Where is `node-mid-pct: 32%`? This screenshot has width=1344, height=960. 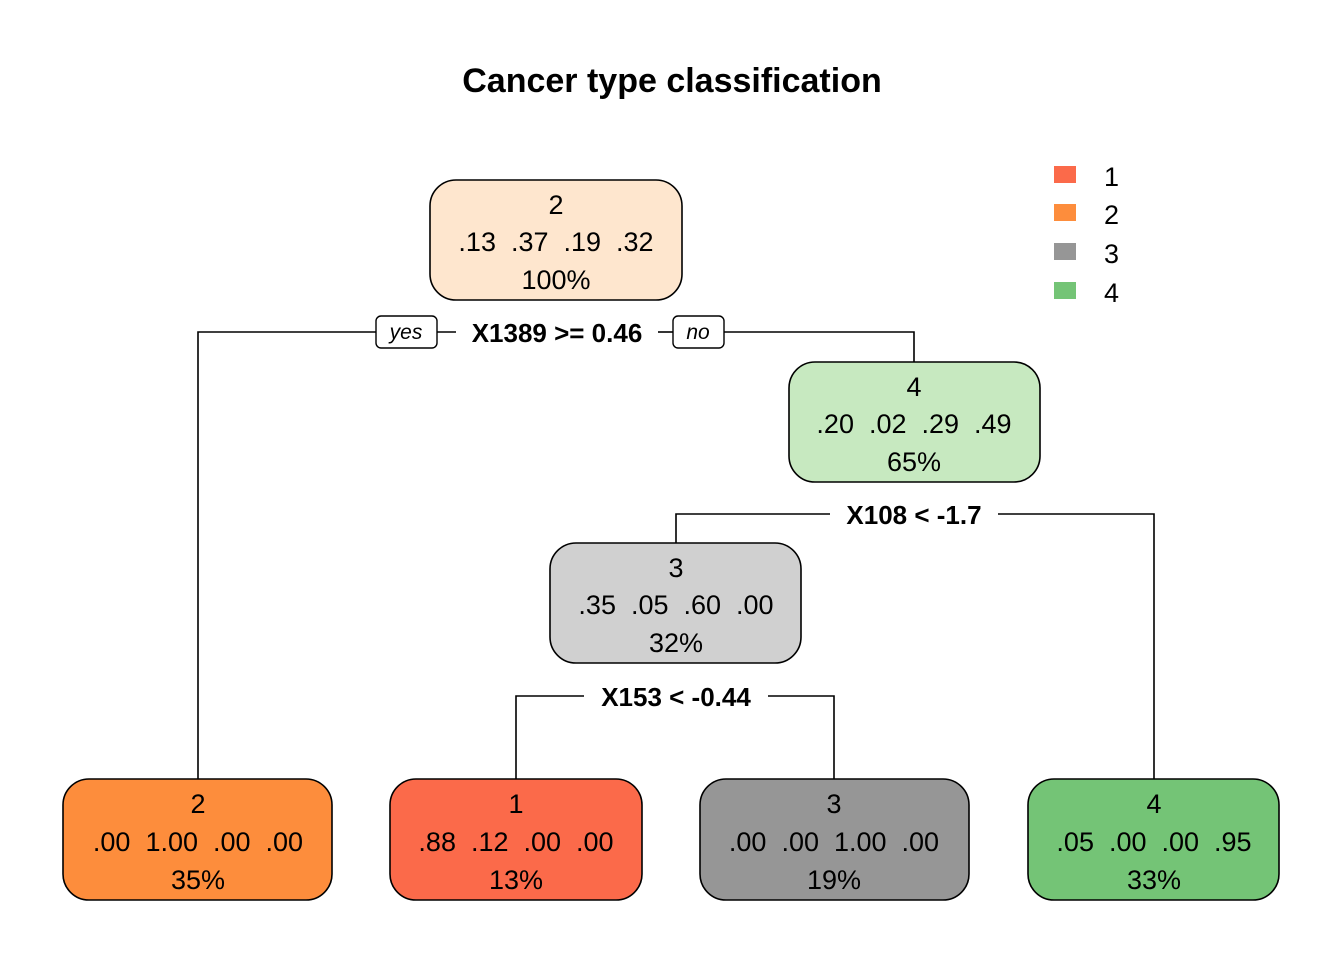 node-mid-pct: 32% is located at coordinates (676, 643).